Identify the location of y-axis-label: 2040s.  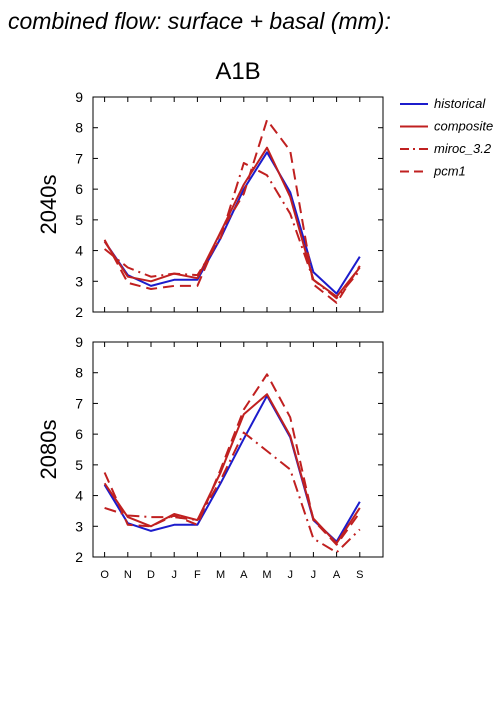
(48, 205).